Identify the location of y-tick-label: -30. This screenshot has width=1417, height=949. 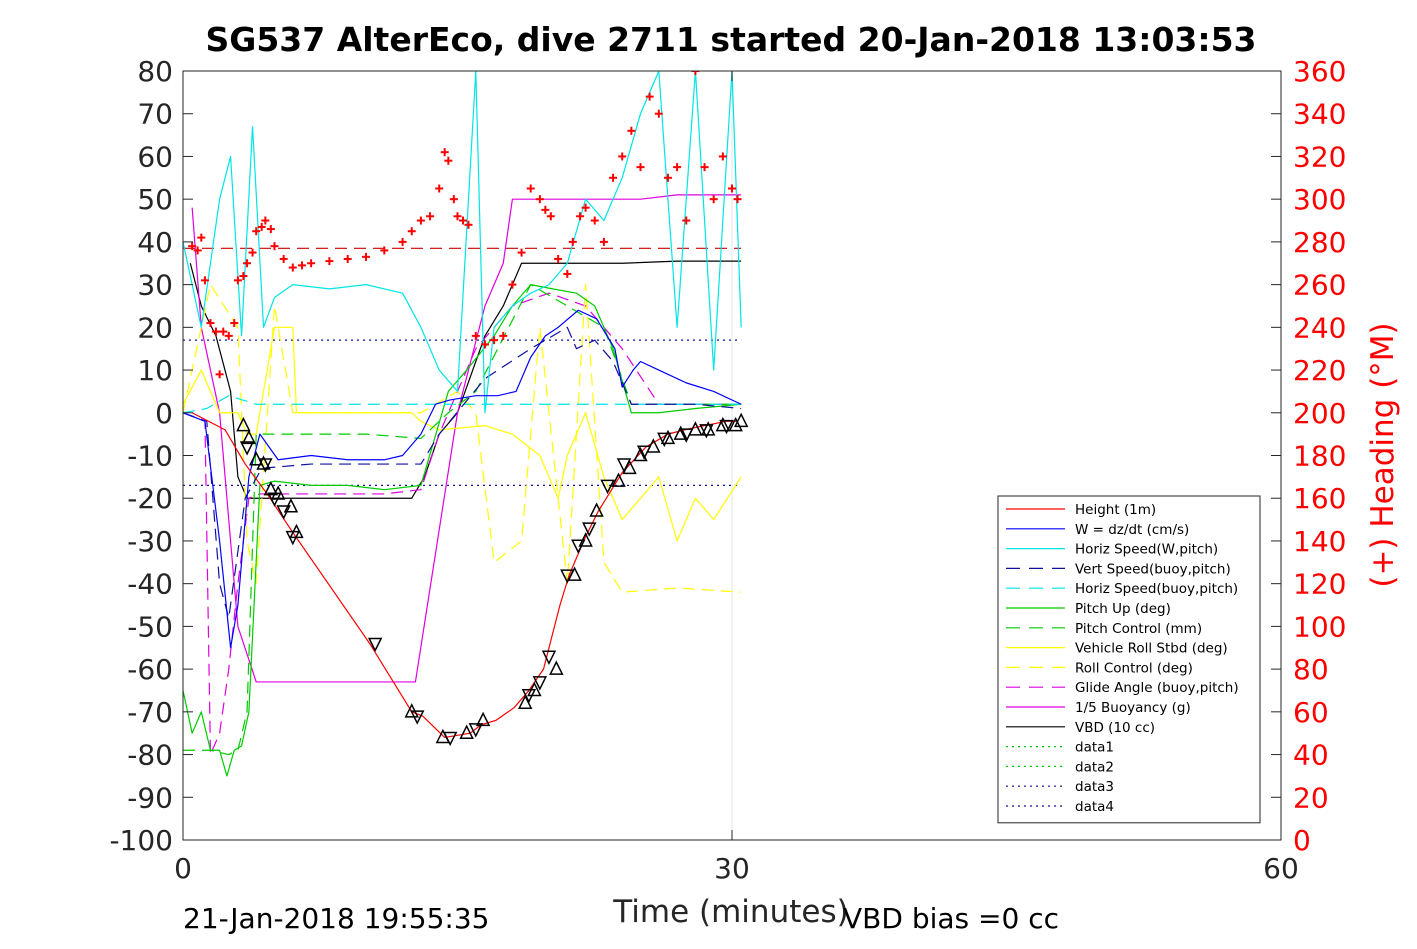
(150, 541).